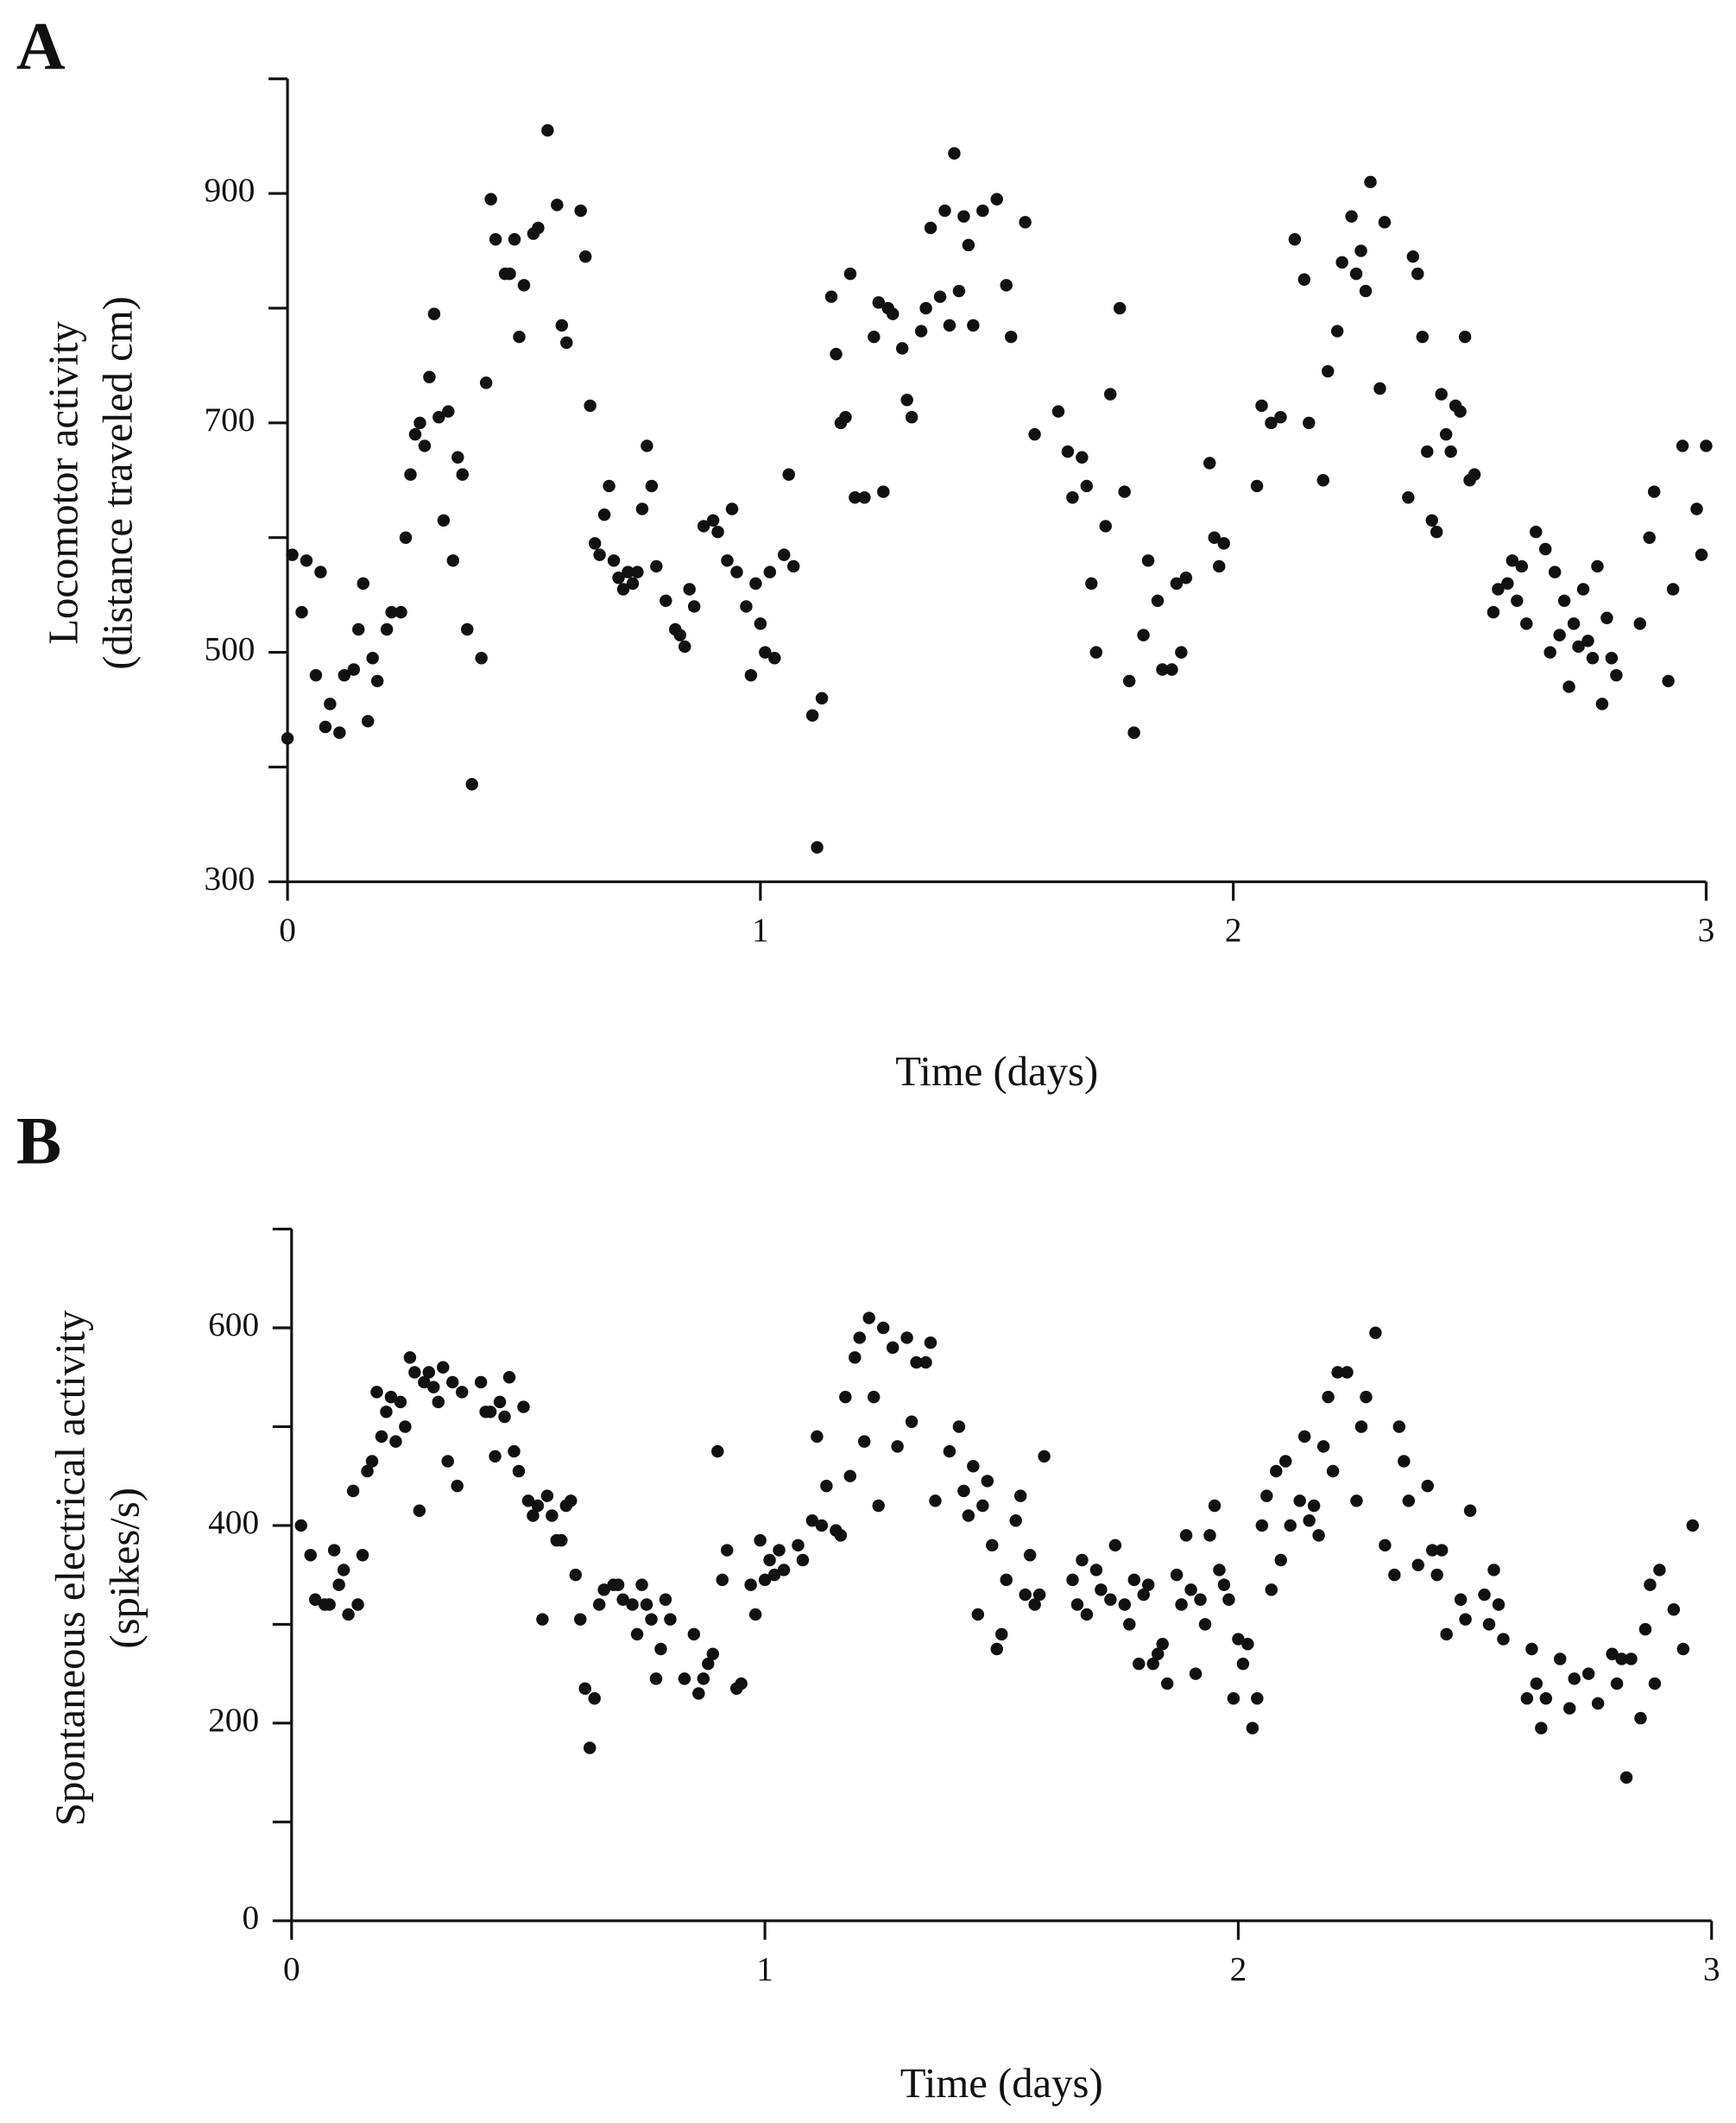  Describe the element at coordinates (233, 1720) in the screenshot. I see `y-tick-label: 200` at that location.